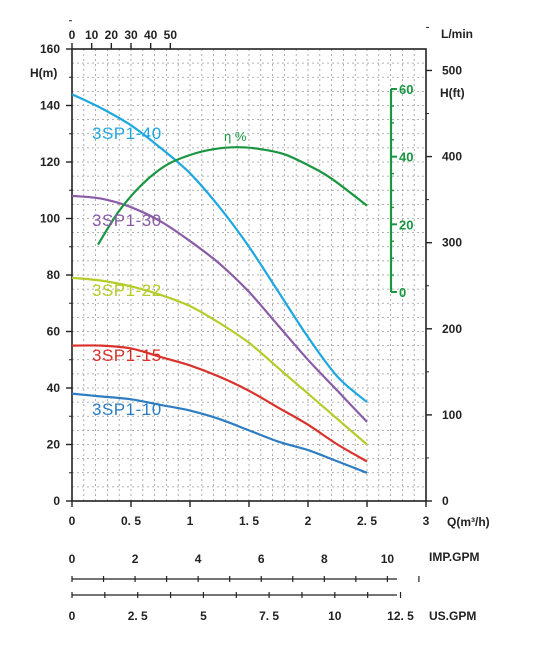 The height and width of the screenshot is (655, 550). Describe the element at coordinates (452, 243) in the screenshot. I see `right-tick-label: 300` at that location.